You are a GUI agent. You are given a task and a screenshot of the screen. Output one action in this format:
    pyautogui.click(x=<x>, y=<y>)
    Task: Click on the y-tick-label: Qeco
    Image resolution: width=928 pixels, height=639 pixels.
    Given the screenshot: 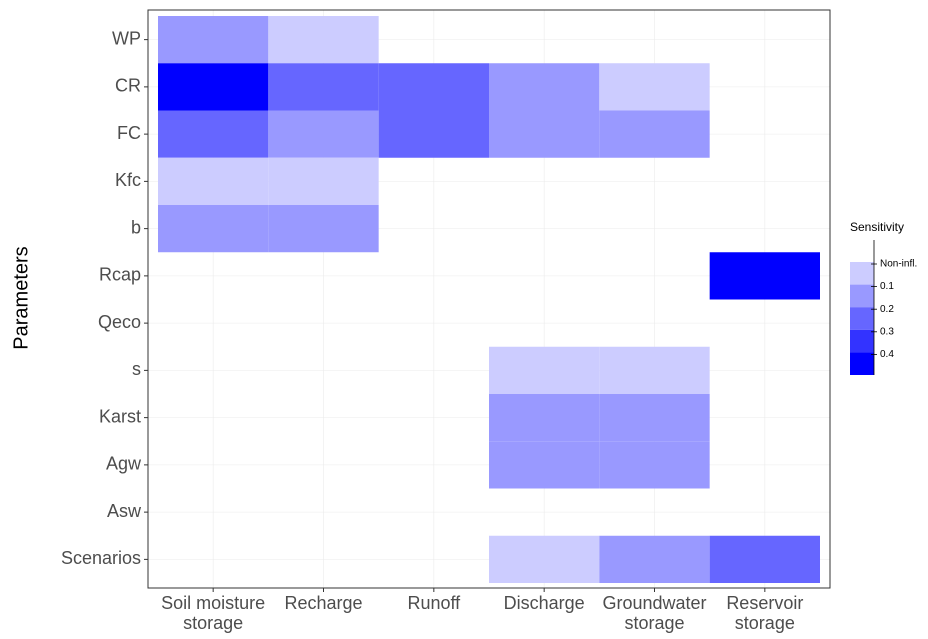 What is the action you would take?
    pyautogui.click(x=119, y=322)
    